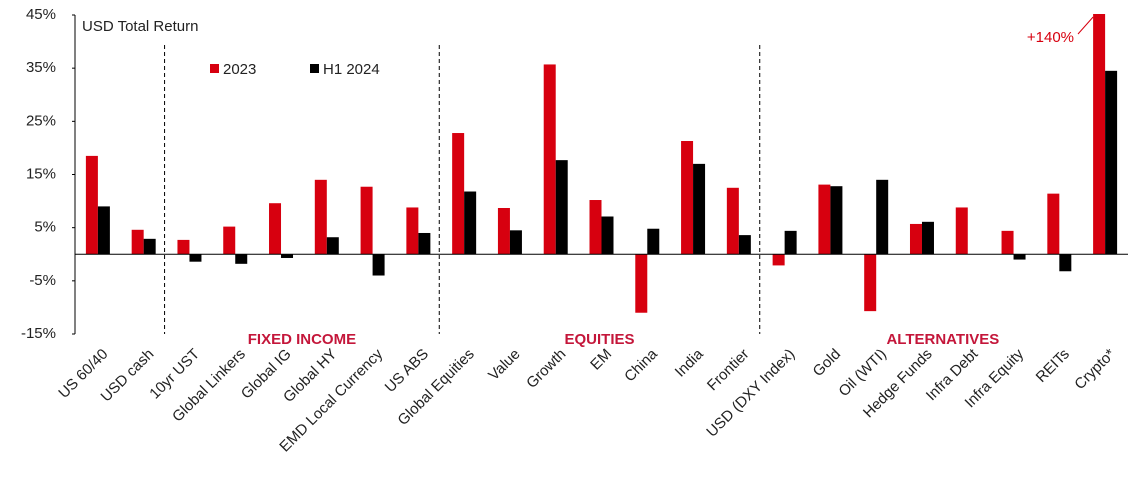 Image resolution: width=1128 pixels, height=488 pixels. What do you see at coordinates (827, 363) in the screenshot?
I see `x-tick-label: Gold` at bounding box center [827, 363].